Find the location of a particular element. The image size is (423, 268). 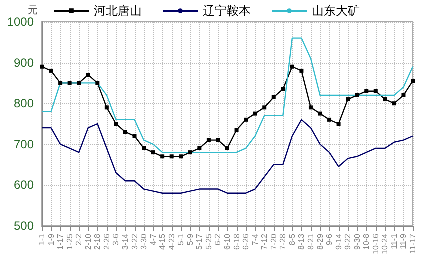

x-tick-label: 7-28 is located at coordinates (283, 241).